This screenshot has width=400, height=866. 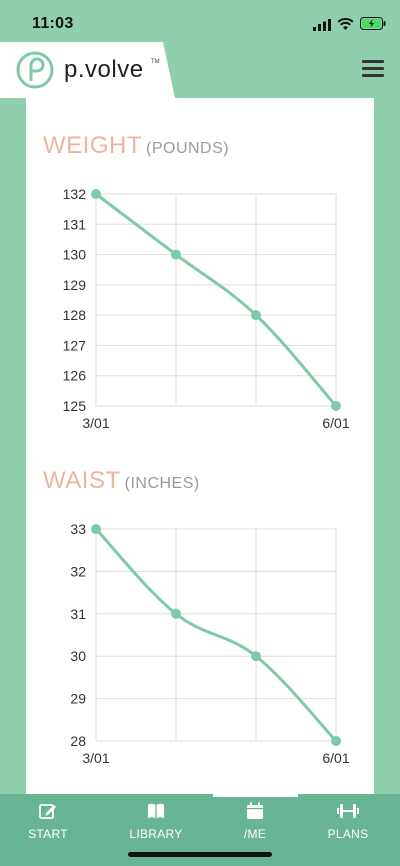 What do you see at coordinates (75, 255) in the screenshot?
I see `weight-y-tick-label: 130` at bounding box center [75, 255].